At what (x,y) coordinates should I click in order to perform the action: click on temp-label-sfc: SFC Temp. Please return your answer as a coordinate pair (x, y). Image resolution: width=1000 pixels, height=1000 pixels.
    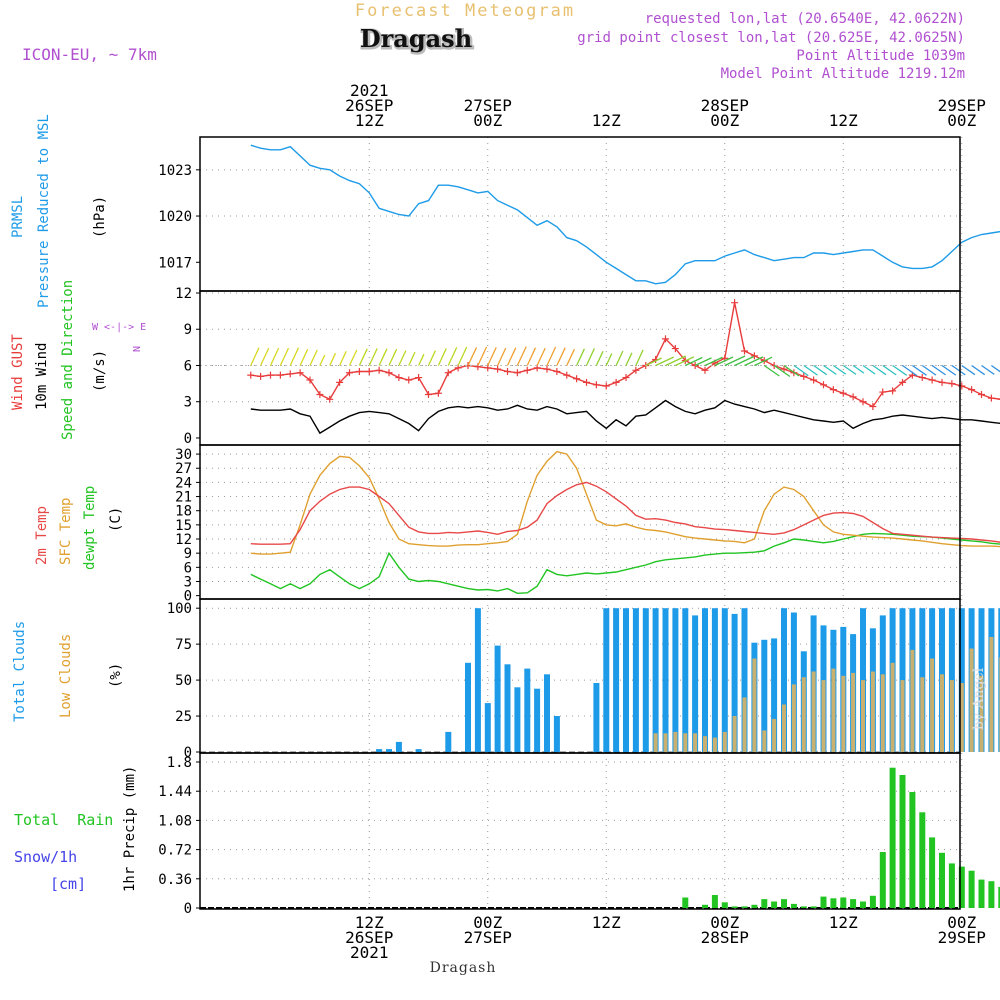
    Looking at the image, I should click on (66, 531).